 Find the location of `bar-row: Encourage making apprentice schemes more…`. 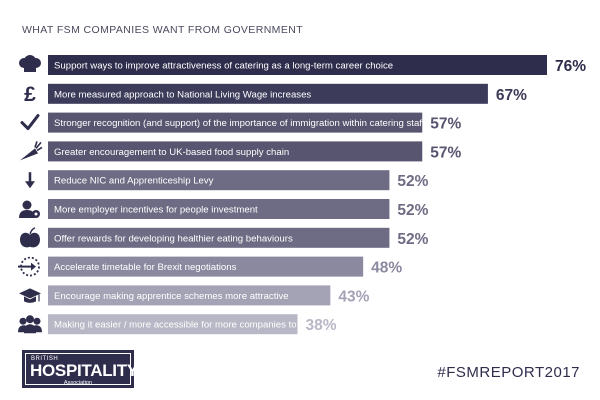

bar-row: Encourage making apprentice schemes more… is located at coordinates (194, 295).